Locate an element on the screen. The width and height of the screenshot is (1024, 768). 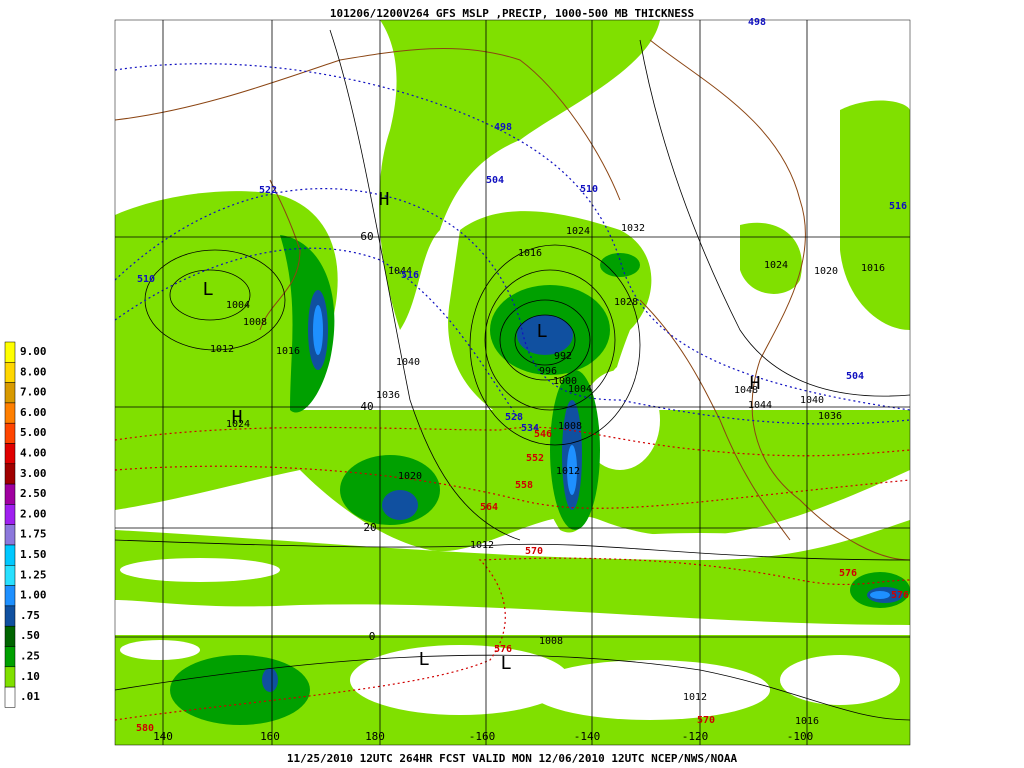
isobar-label: 992 is located at coordinates (563, 356).